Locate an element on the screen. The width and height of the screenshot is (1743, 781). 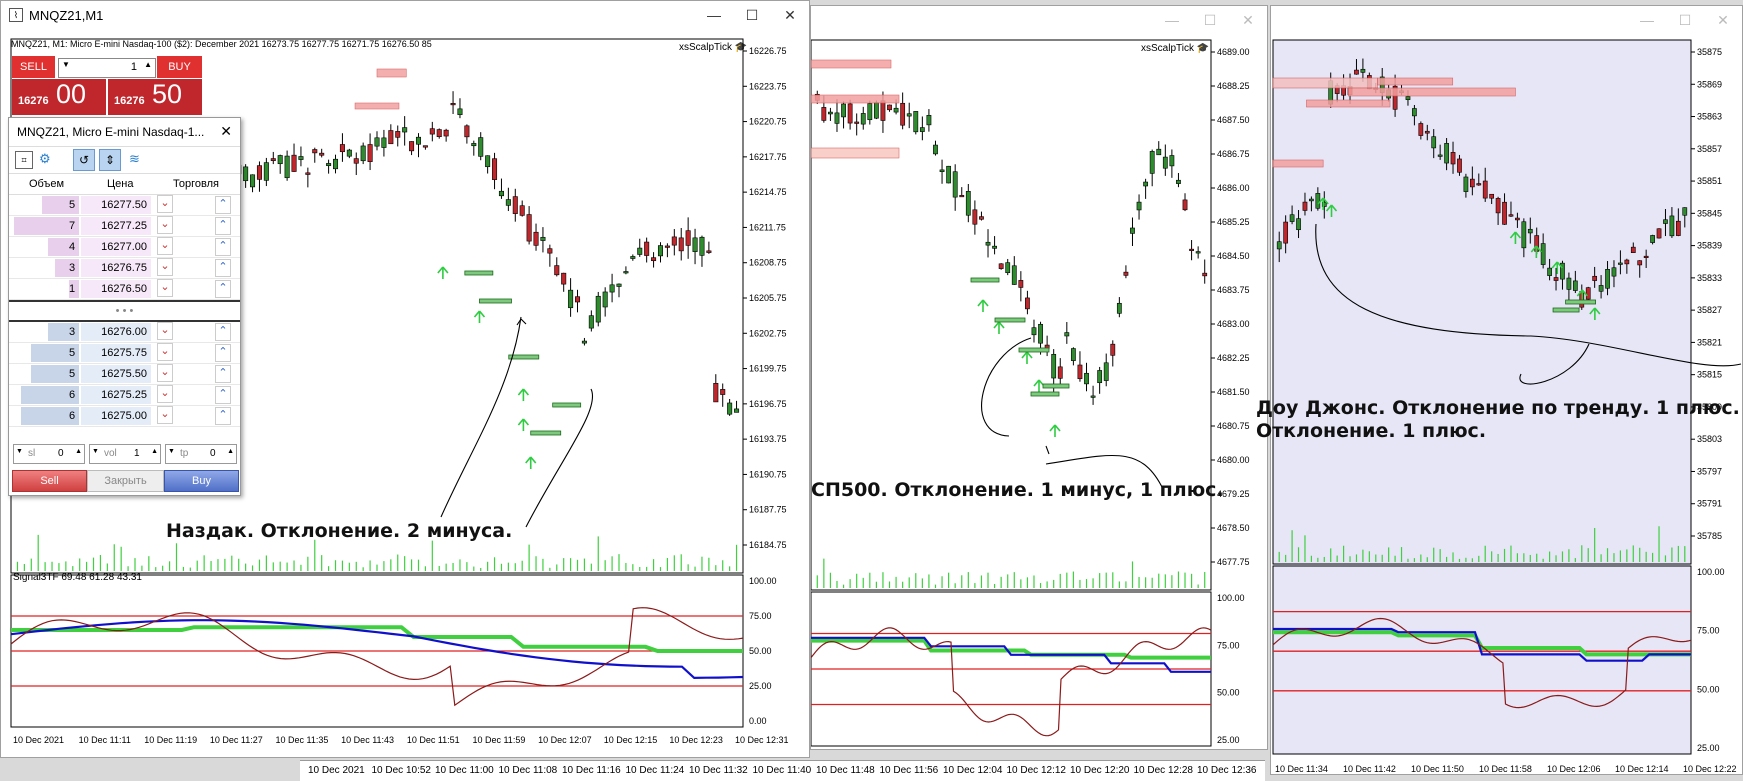
dom-ask-row: 3 16276.75 ⌄ ⌃ is located at coordinates (124, 268).